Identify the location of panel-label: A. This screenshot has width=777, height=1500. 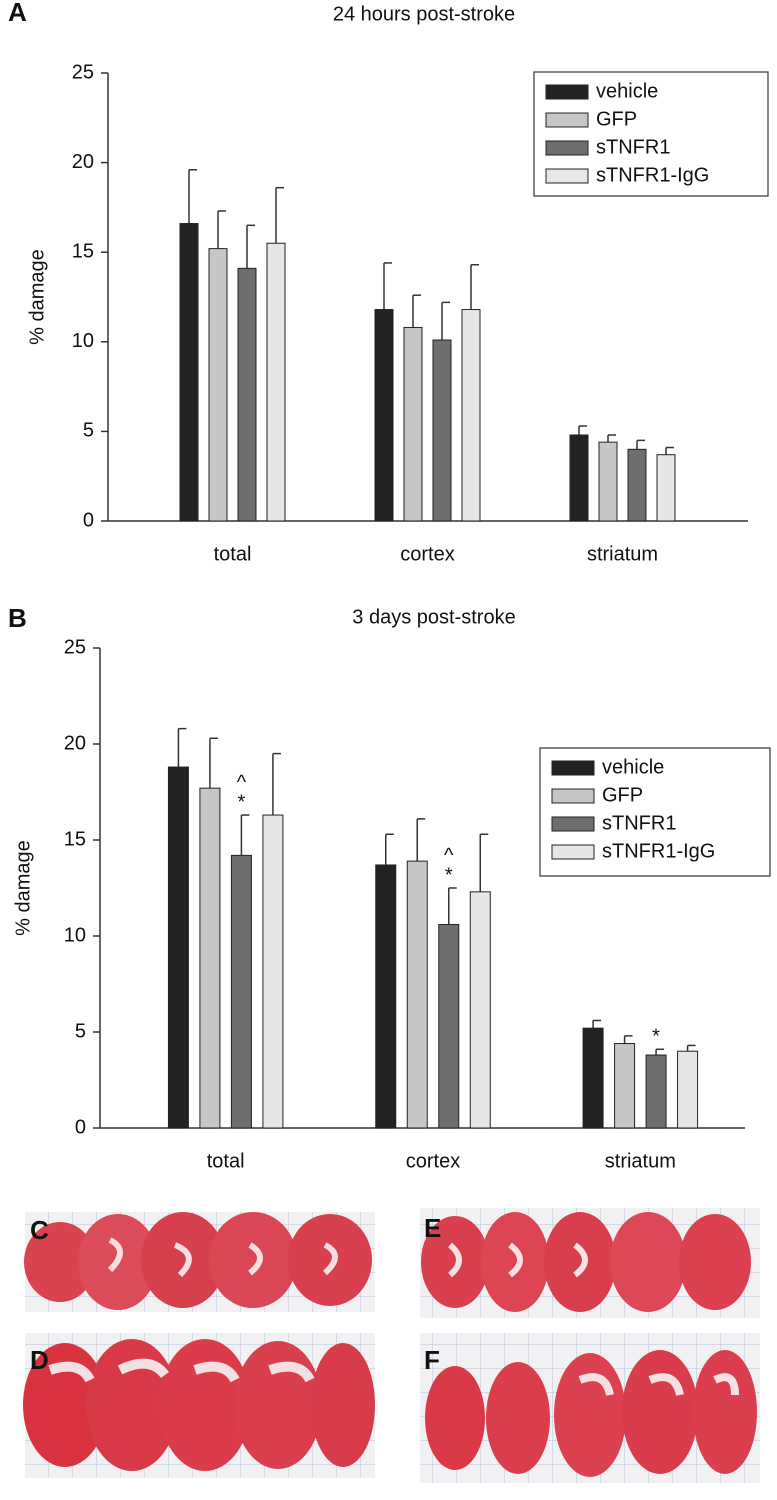
(17, 13).